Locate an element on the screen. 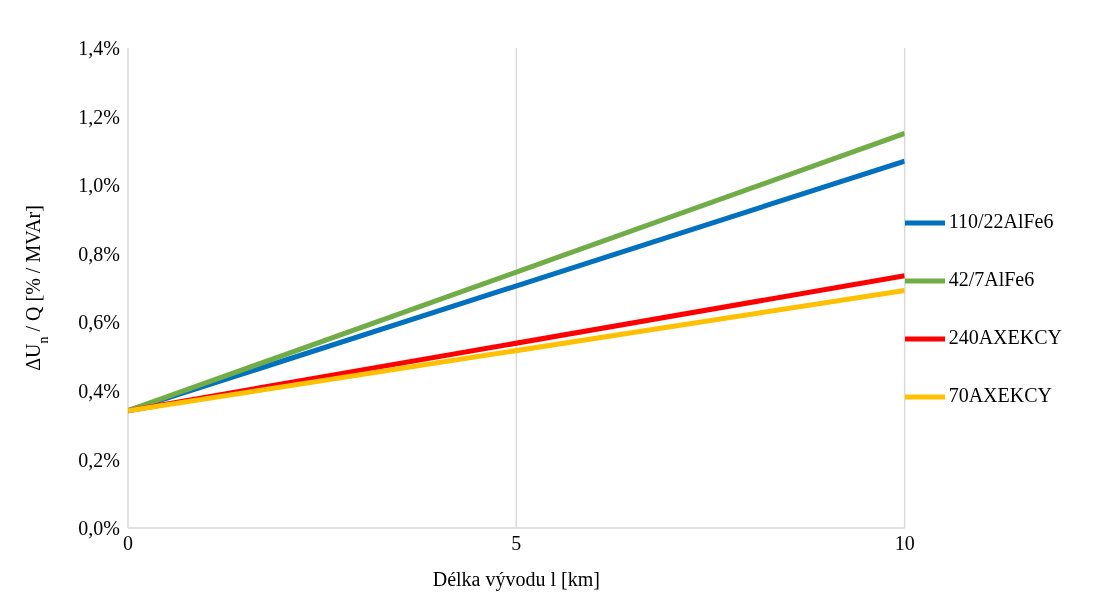 The height and width of the screenshot is (610, 1100). x-tick-label: 10 is located at coordinates (904, 543).